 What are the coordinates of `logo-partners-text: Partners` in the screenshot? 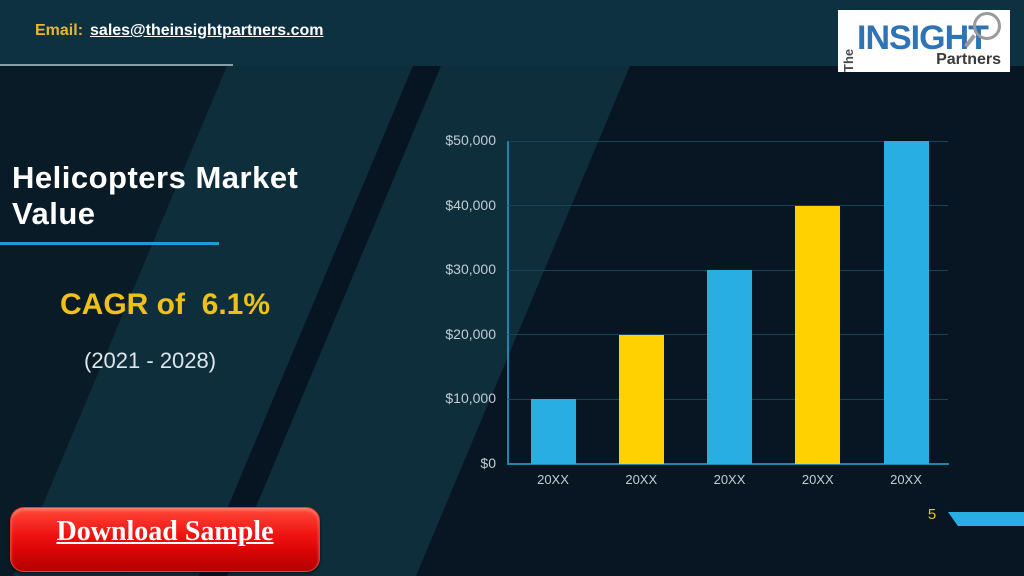 It's located at (968, 59).